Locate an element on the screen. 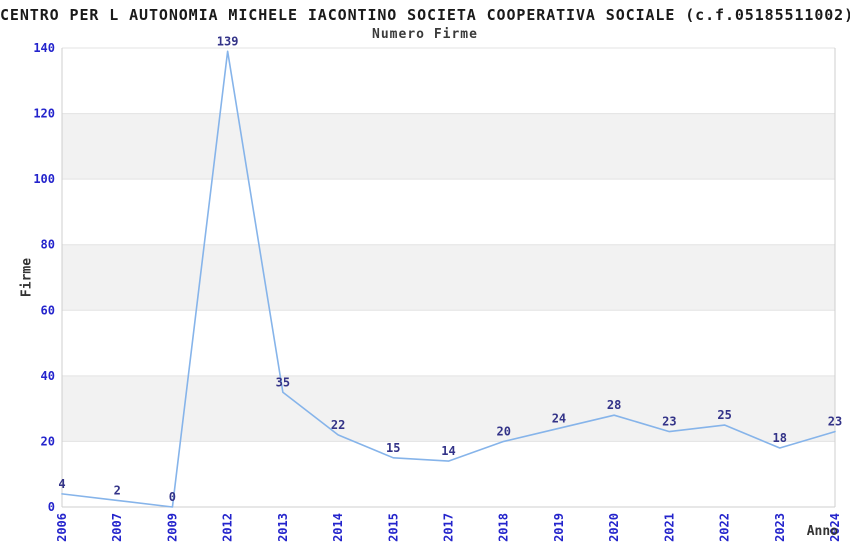 The image size is (850, 550). y-tick-label: 100 is located at coordinates (44, 179).